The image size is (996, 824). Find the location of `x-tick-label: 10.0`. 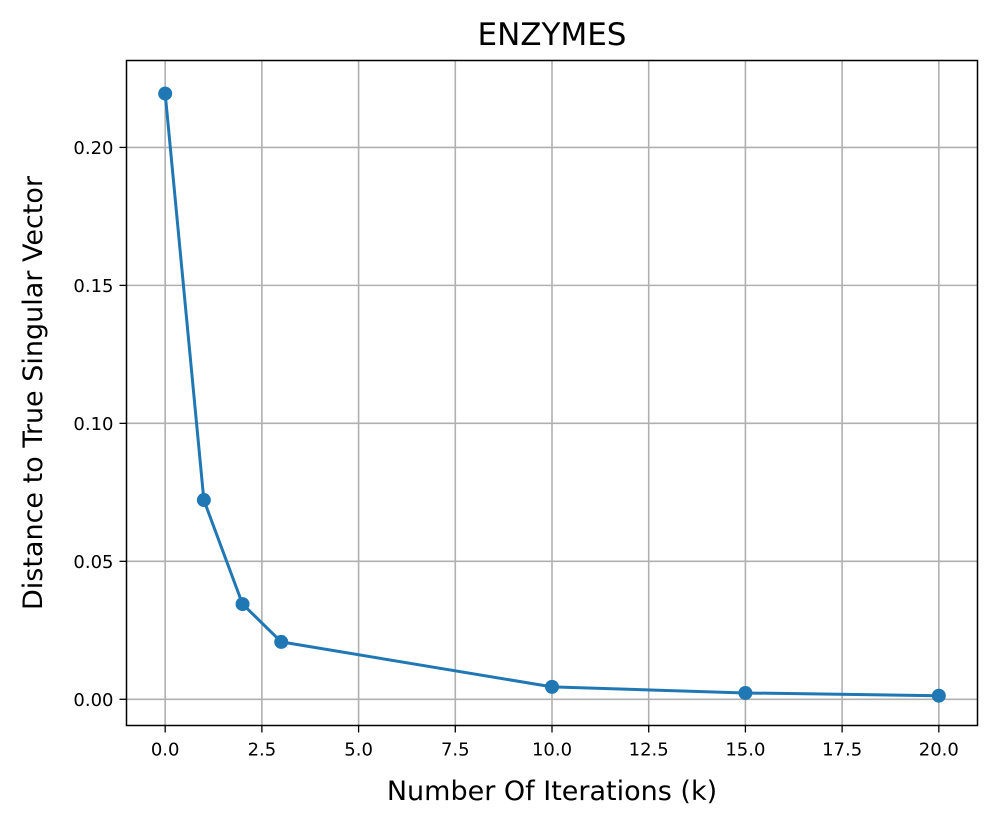

x-tick-label: 10.0 is located at coordinates (552, 750).